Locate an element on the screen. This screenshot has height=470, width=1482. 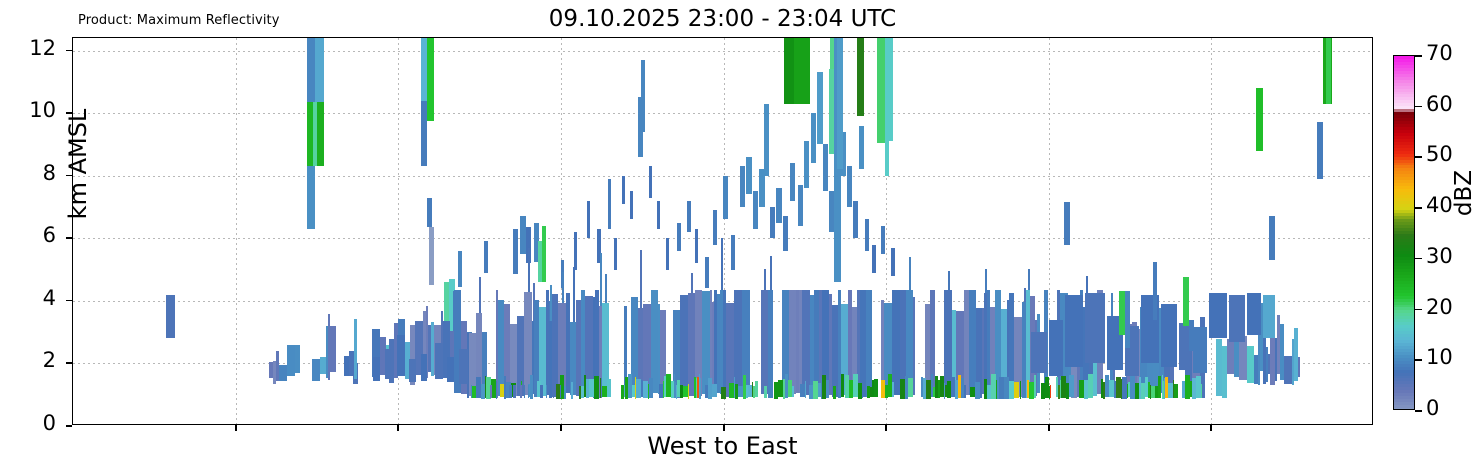
gridline-vertical is located at coordinates (236, 231).